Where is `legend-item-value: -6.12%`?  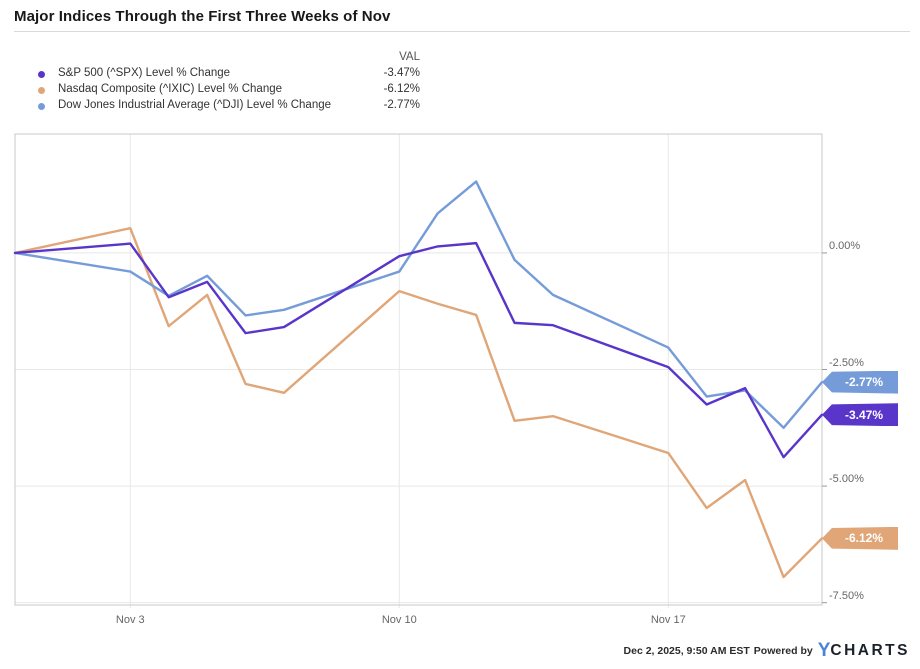 legend-item-value: -6.12% is located at coordinates (401, 89).